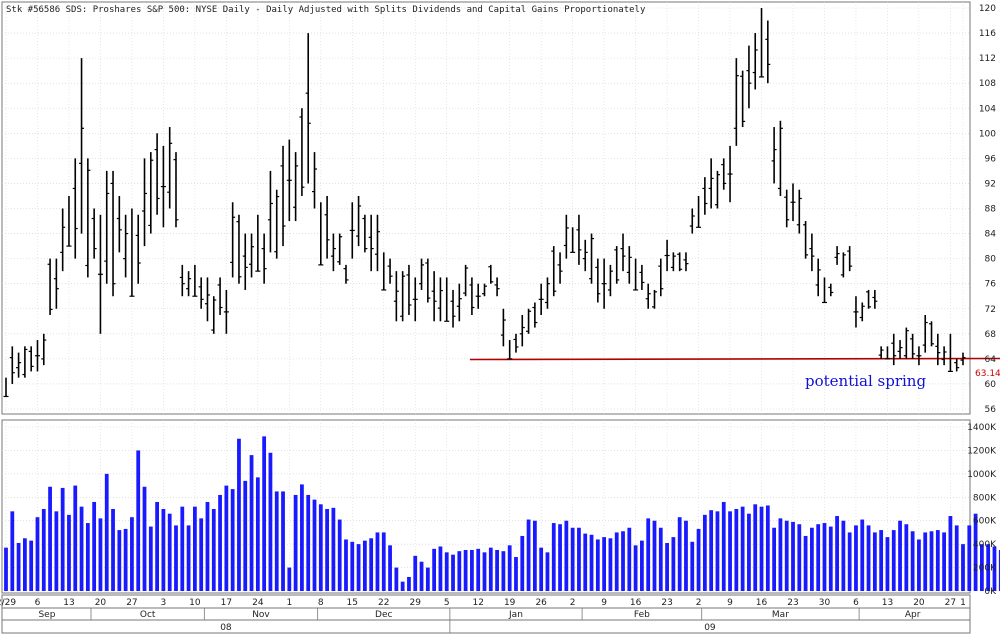 This screenshot has width=1000, height=636. What do you see at coordinates (990, 184) in the screenshot?
I see `price-tick-label: 92` at bounding box center [990, 184].